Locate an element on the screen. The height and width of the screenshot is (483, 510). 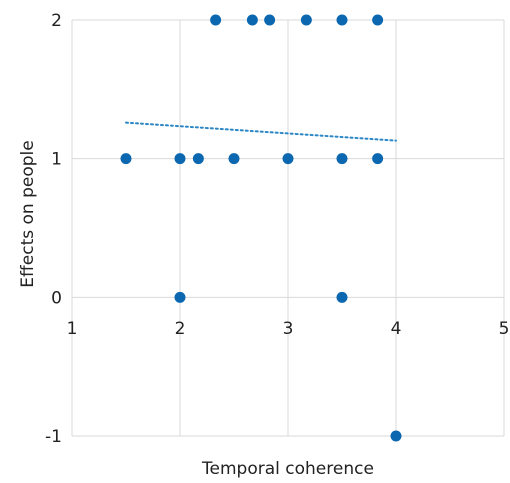
y-tick-label: 1 is located at coordinates (56, 160).